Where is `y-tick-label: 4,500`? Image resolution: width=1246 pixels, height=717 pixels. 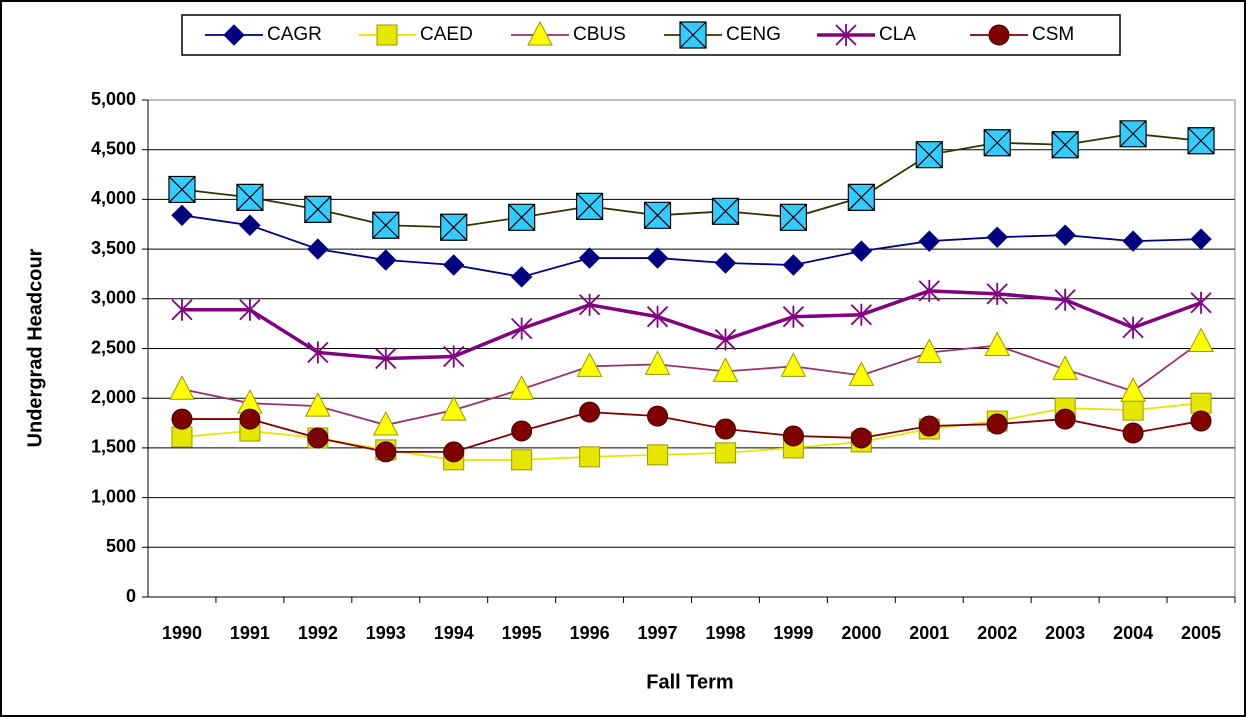
y-tick-label: 4,500 is located at coordinates (113, 148).